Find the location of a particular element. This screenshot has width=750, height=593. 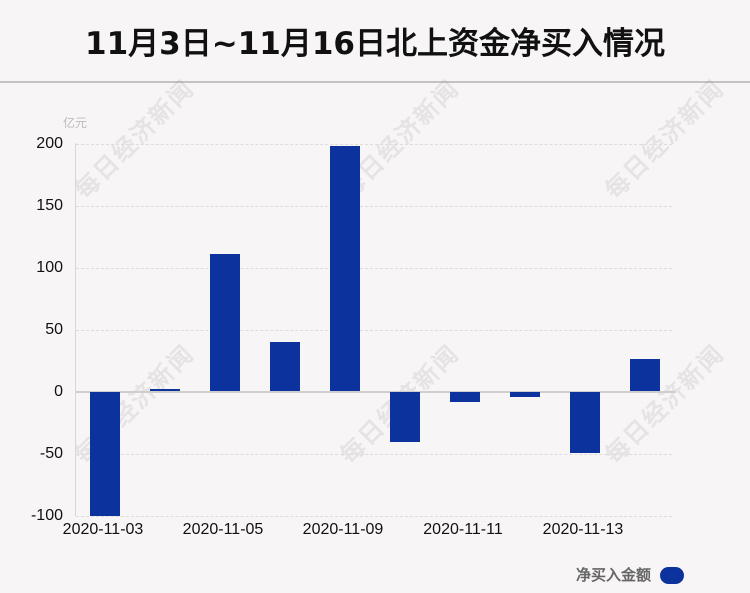

chart-title: 11月3日~11月16日北上资金净买入情况 is located at coordinates (375, 44).